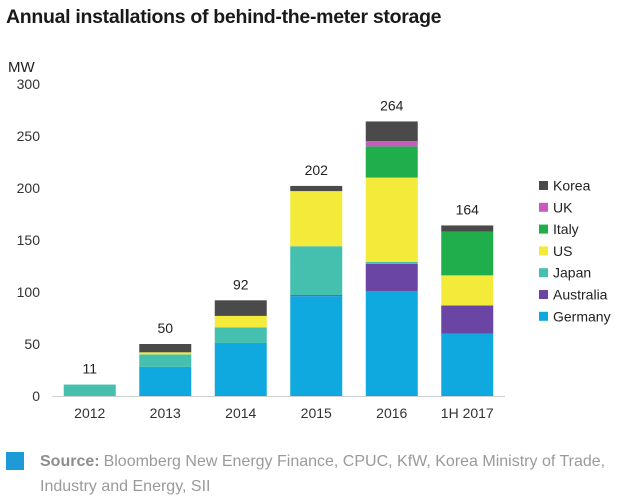  I want to click on legend-label-korea: Korea, so click(572, 186).